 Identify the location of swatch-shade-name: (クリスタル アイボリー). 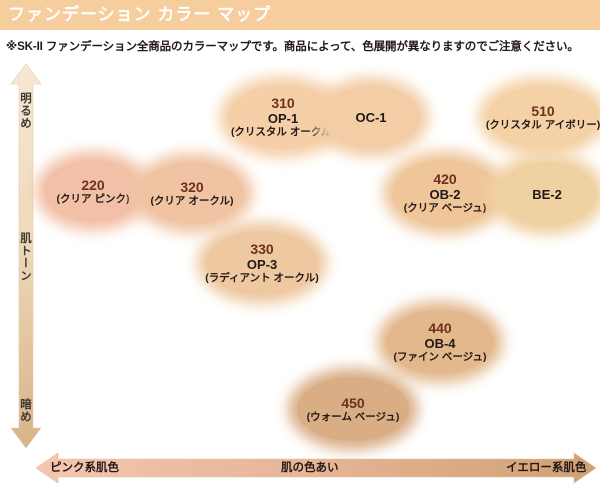
(542, 124).